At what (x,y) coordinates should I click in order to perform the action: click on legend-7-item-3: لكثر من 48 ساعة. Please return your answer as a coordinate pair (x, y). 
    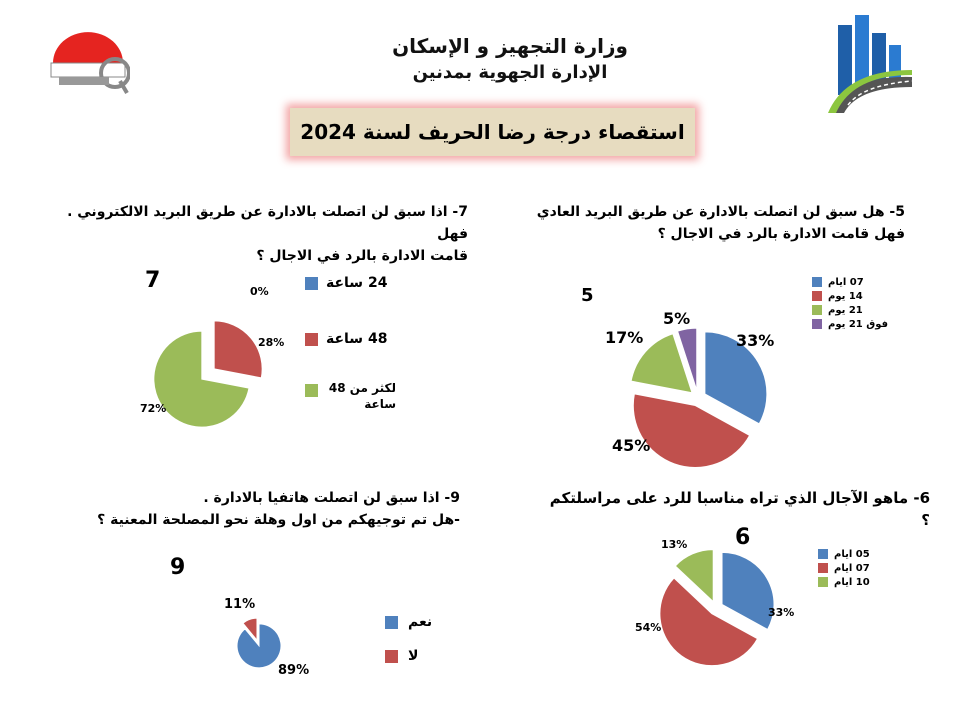
    Looking at the image, I should click on (360, 396).